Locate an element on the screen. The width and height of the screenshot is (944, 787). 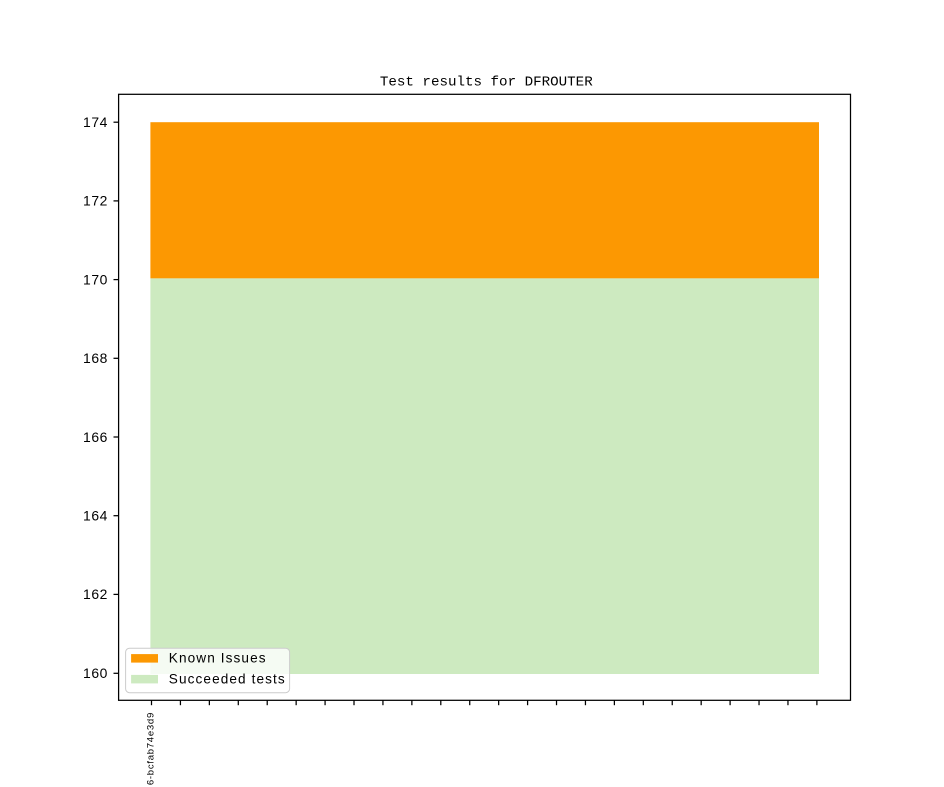
svg-text: 6-bcfab74e3d9 is located at coordinates (151, 748).